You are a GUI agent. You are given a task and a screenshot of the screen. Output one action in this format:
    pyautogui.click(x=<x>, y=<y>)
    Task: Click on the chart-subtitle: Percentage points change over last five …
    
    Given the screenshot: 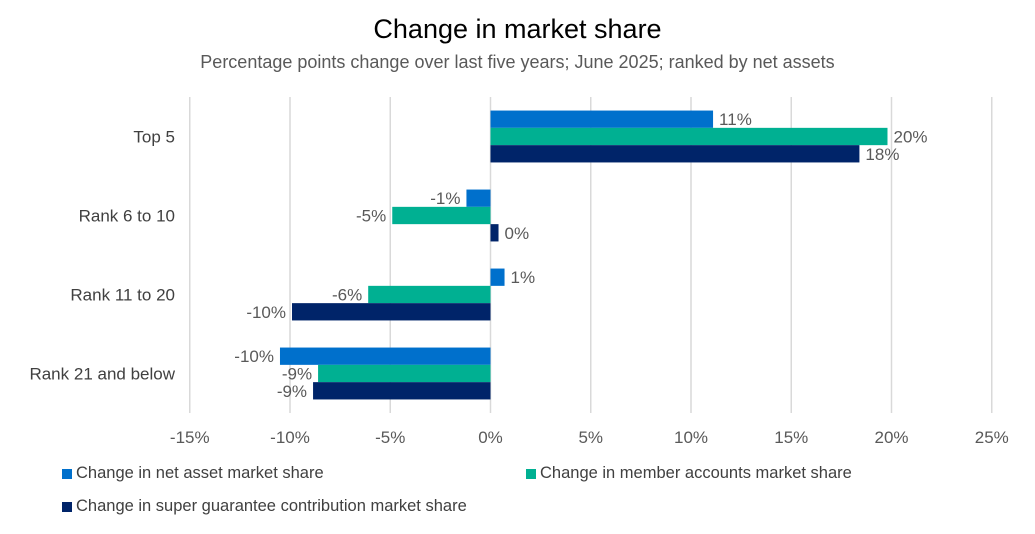 What is the action you would take?
    pyautogui.click(x=517, y=62)
    